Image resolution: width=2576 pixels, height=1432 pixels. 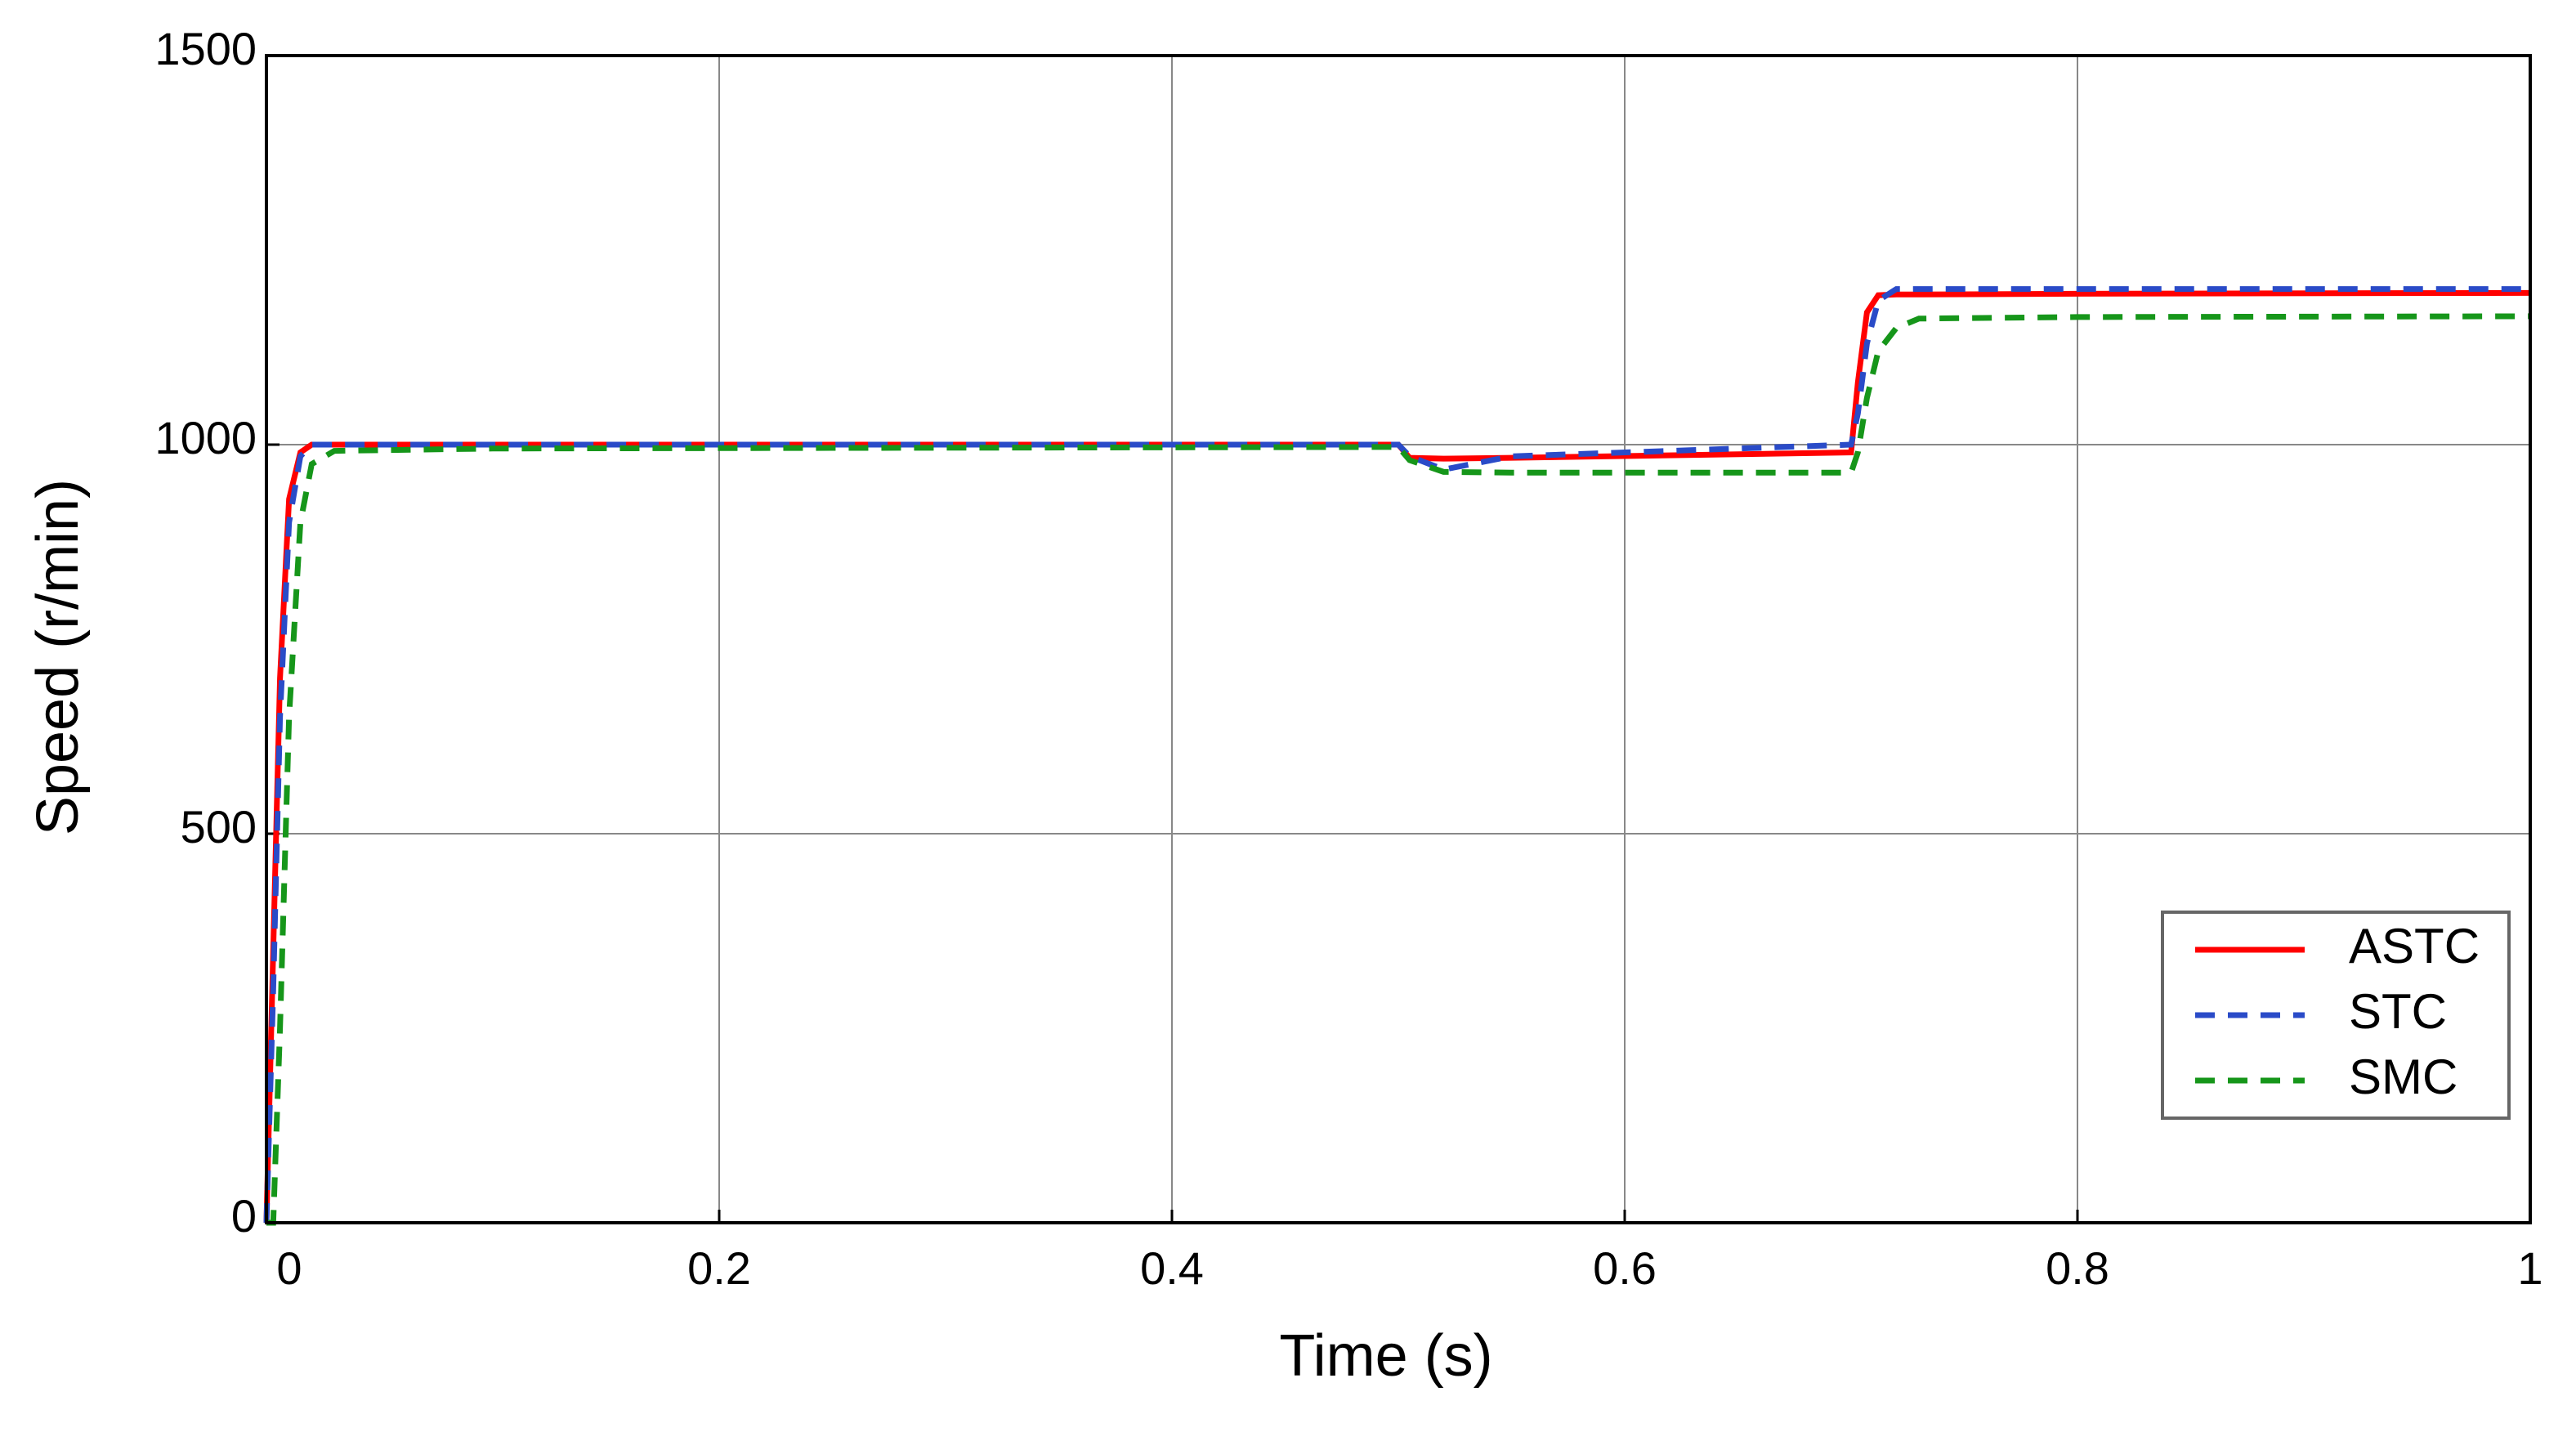 I want to click on legend-label: SMC, so click(x=2403, y=1076).